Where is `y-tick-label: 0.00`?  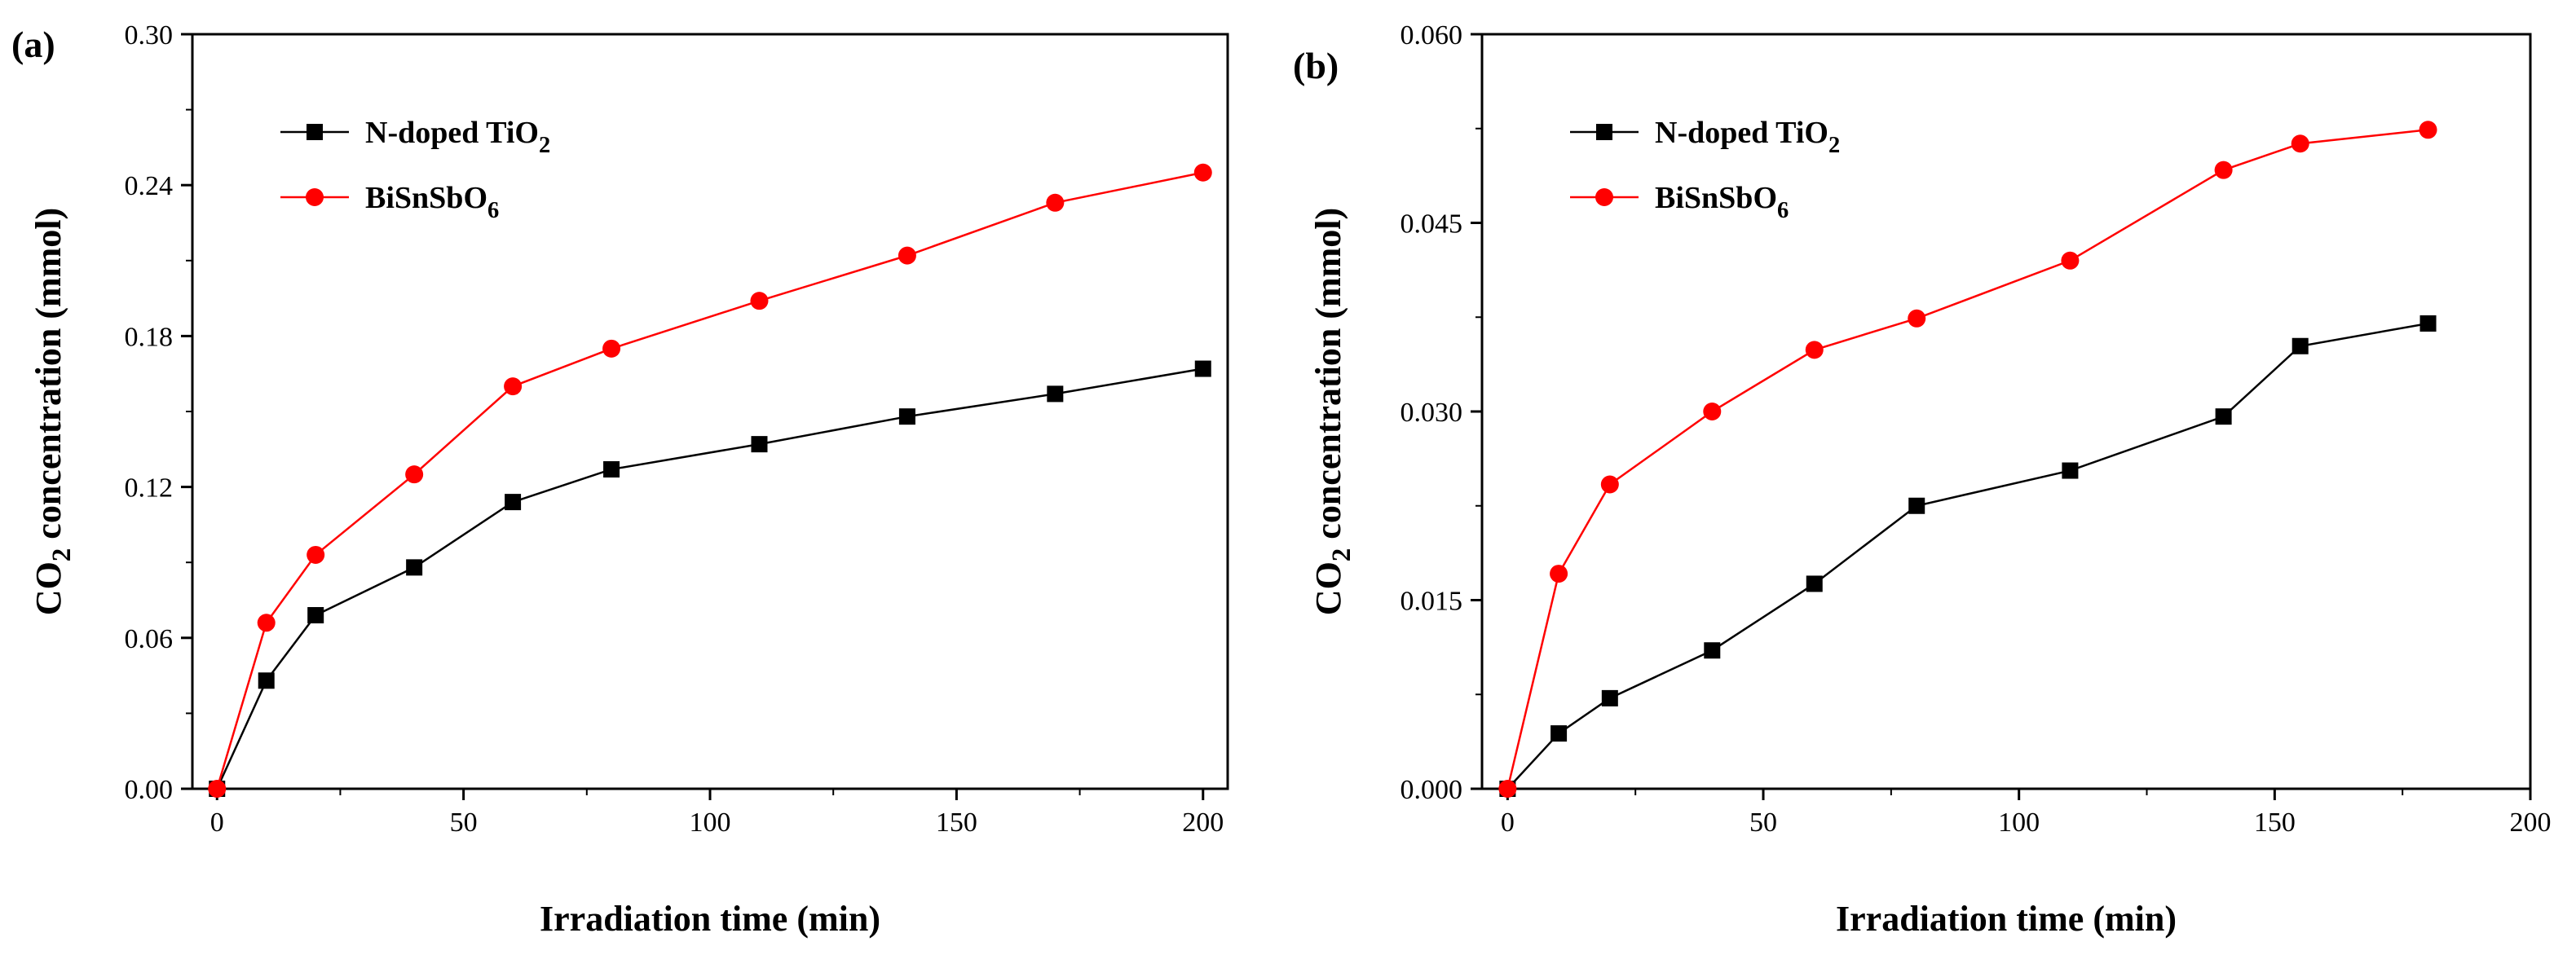 y-tick-label: 0.00 is located at coordinates (149, 790).